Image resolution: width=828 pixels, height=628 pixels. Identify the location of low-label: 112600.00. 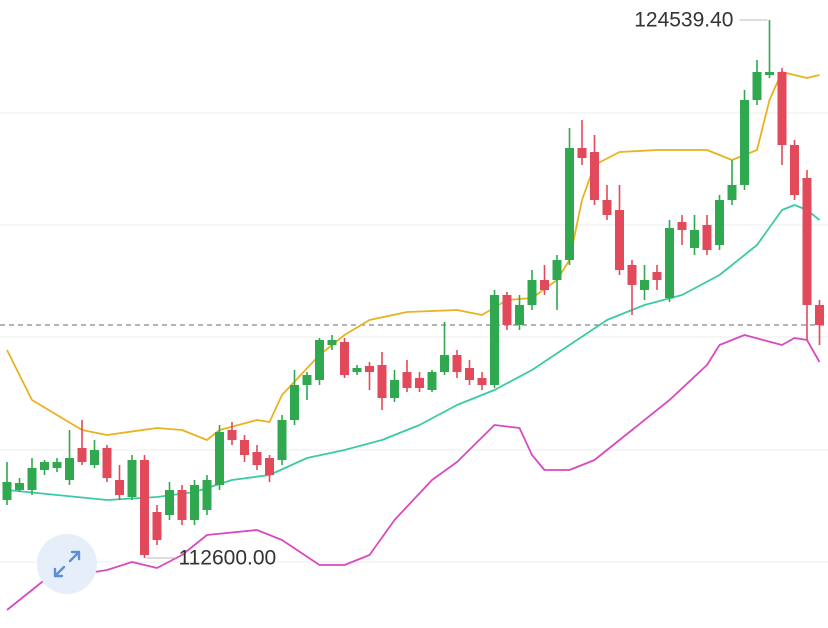
(228, 558).